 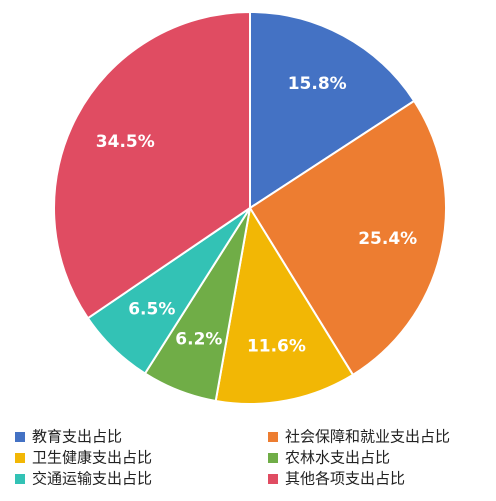 What do you see at coordinates (77, 437) in the screenshot?
I see `legend-label: 教育支出占比` at bounding box center [77, 437].